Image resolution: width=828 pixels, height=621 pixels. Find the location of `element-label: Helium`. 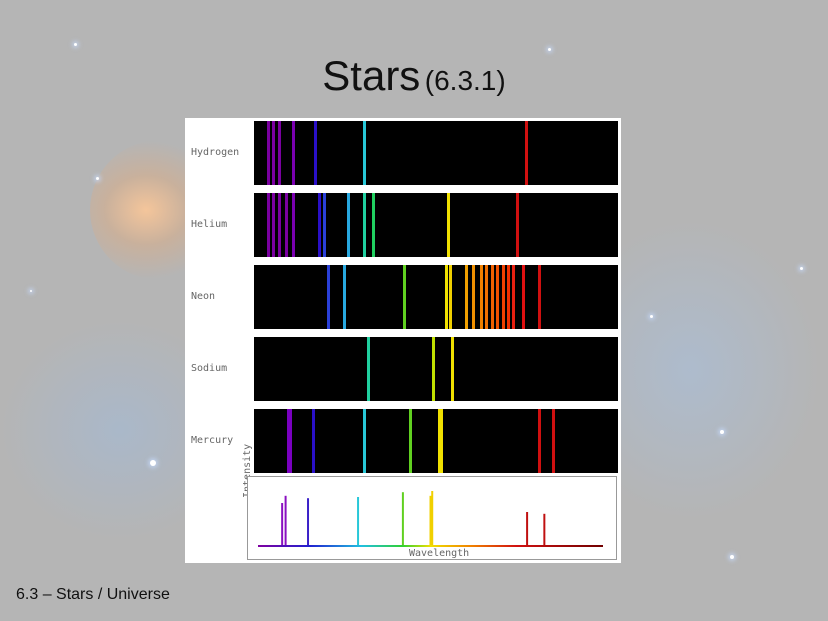

element-label: Helium is located at coordinates (209, 224).